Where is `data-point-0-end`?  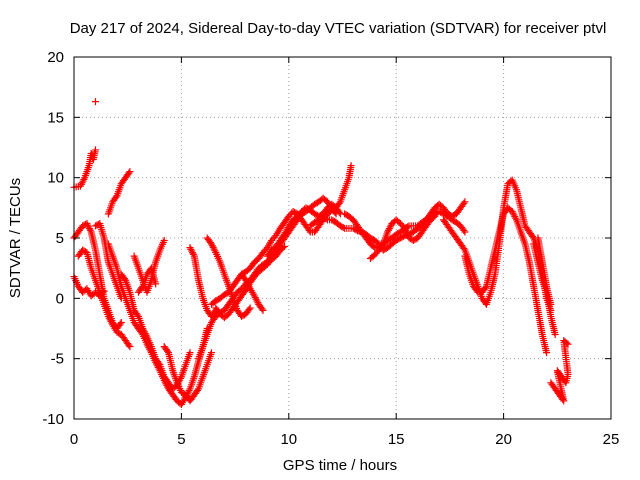 data-point-0-end is located at coordinates (95, 150).